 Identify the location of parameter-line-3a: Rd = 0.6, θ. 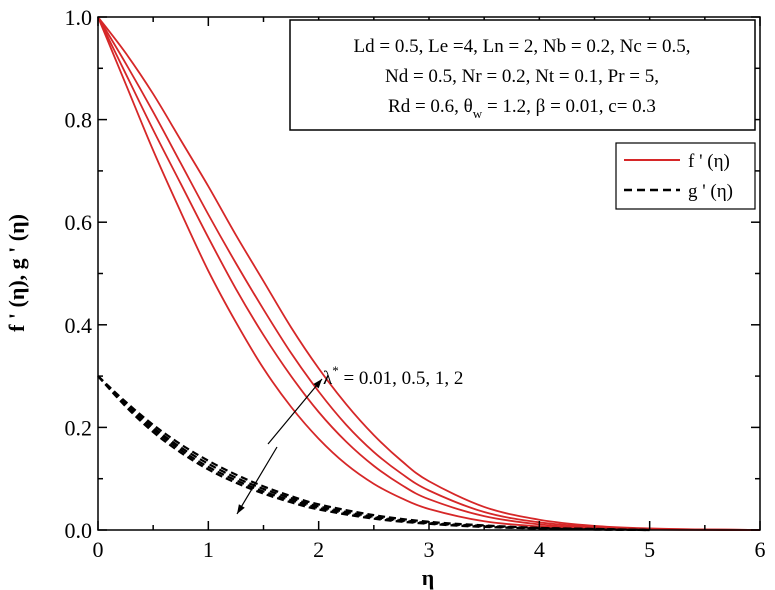
(430, 106).